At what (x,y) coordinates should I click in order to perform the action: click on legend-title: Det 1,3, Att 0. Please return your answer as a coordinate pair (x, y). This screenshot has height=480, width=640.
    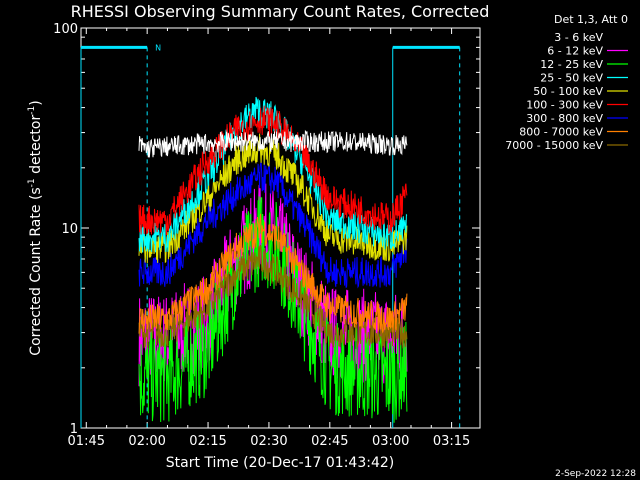
    Looking at the image, I should click on (591, 19).